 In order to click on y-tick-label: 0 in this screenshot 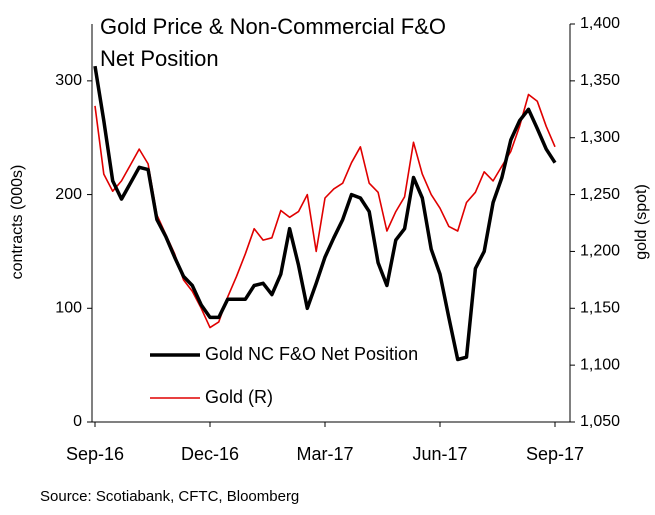, I will do `click(77, 421)`.